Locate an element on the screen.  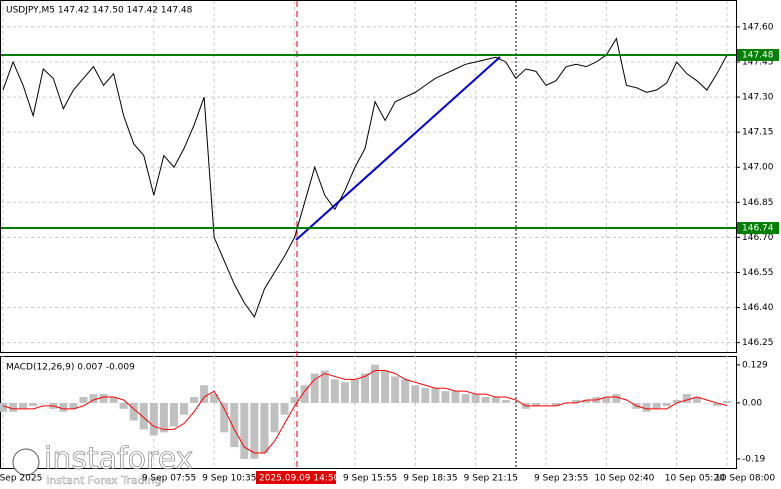
x-tick-label: 9 Sep 2025 is located at coordinates (21, 479).